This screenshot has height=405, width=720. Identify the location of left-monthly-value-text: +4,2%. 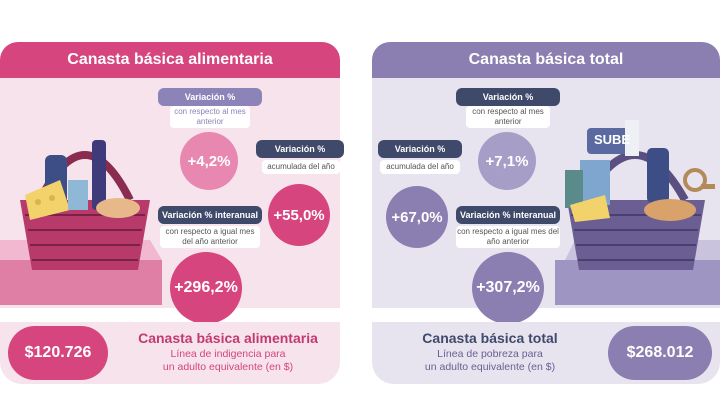
(209, 161).